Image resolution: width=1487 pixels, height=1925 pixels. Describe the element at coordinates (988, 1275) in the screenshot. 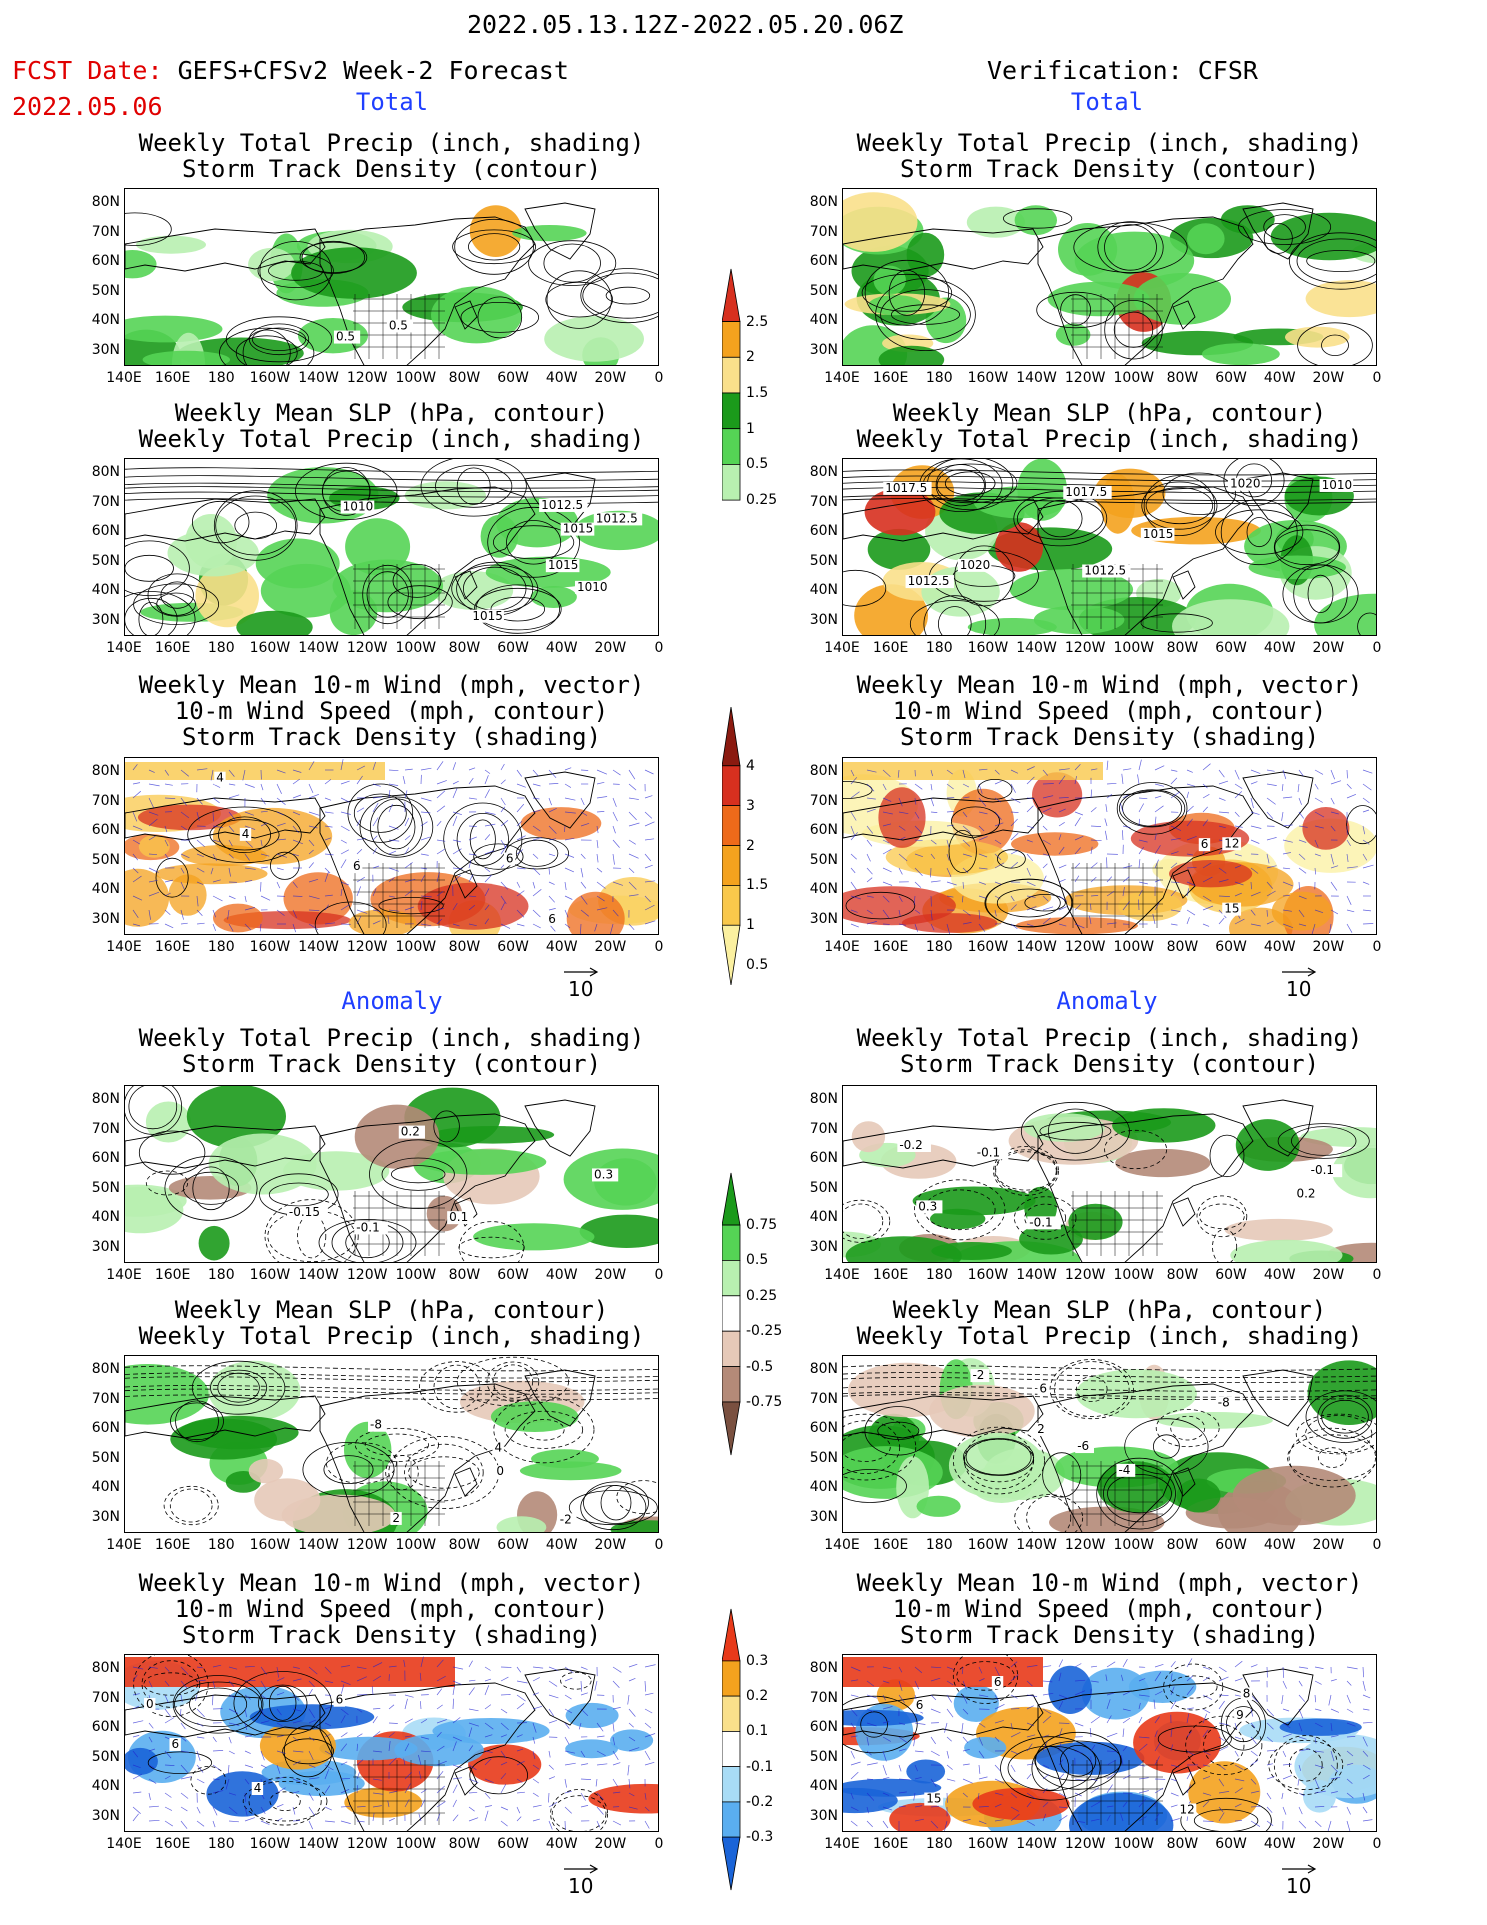

I see `lon-tick-label: 160W` at that location.